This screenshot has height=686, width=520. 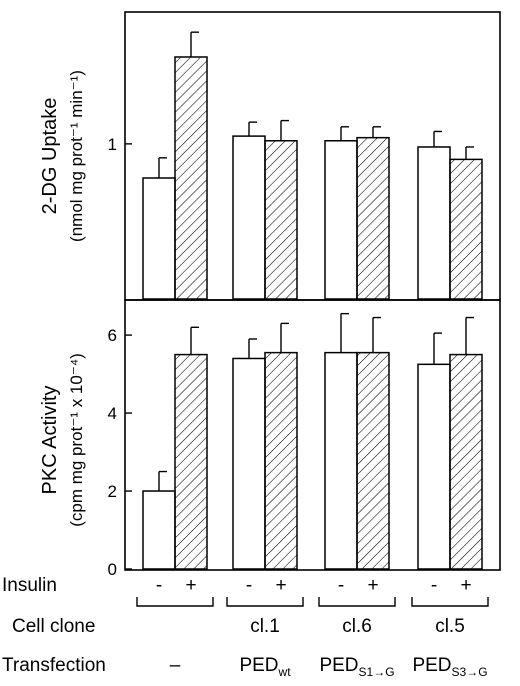 What do you see at coordinates (450, 626) in the screenshot?
I see `clone-label: cl.5` at bounding box center [450, 626].